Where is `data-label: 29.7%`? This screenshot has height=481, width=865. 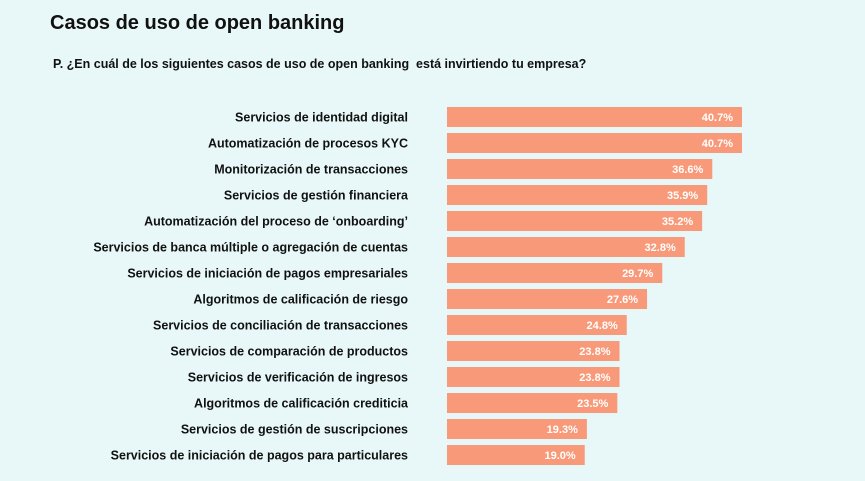
data-label: 29.7% is located at coordinates (637, 274).